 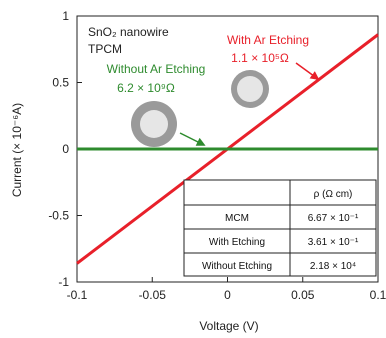 What do you see at coordinates (128, 32) in the screenshot?
I see `sample-label: SnO₂ nanowire` at bounding box center [128, 32].